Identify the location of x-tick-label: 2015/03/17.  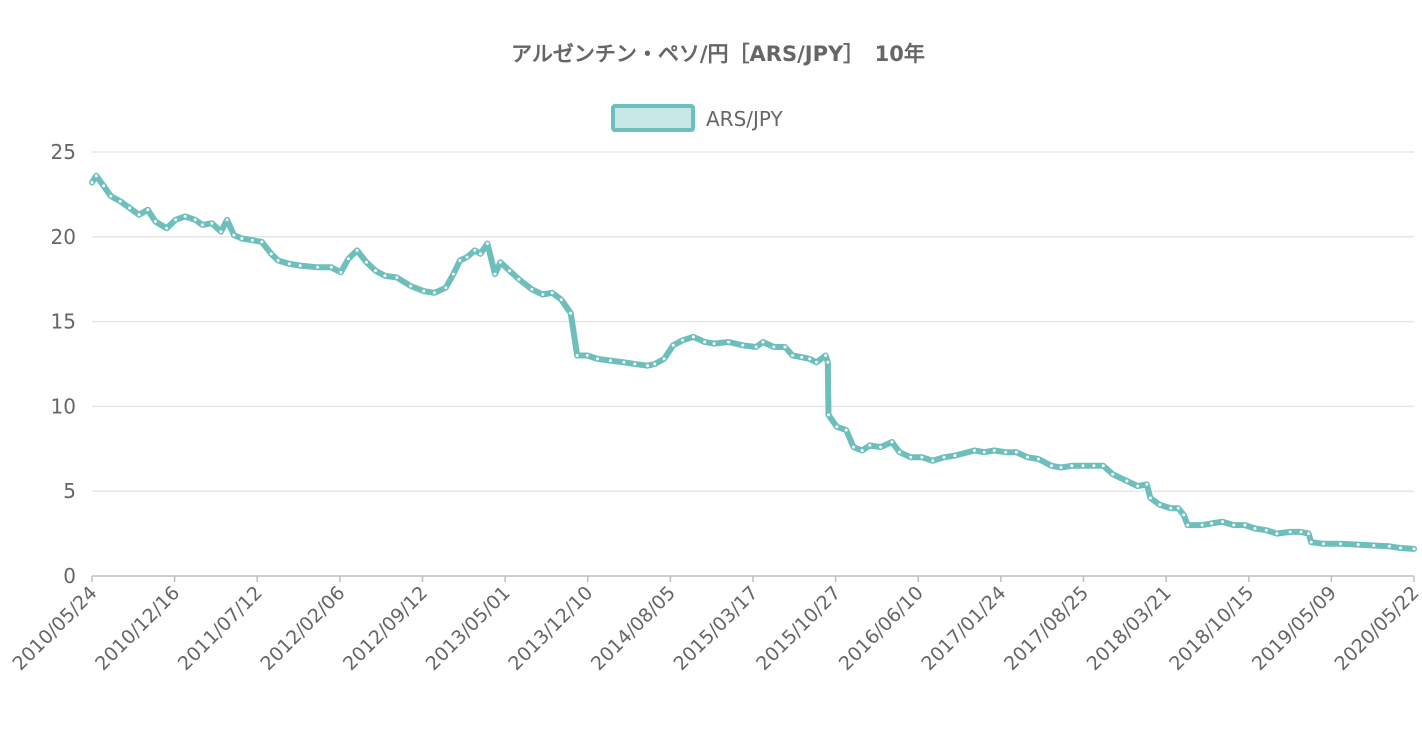
(716, 628).